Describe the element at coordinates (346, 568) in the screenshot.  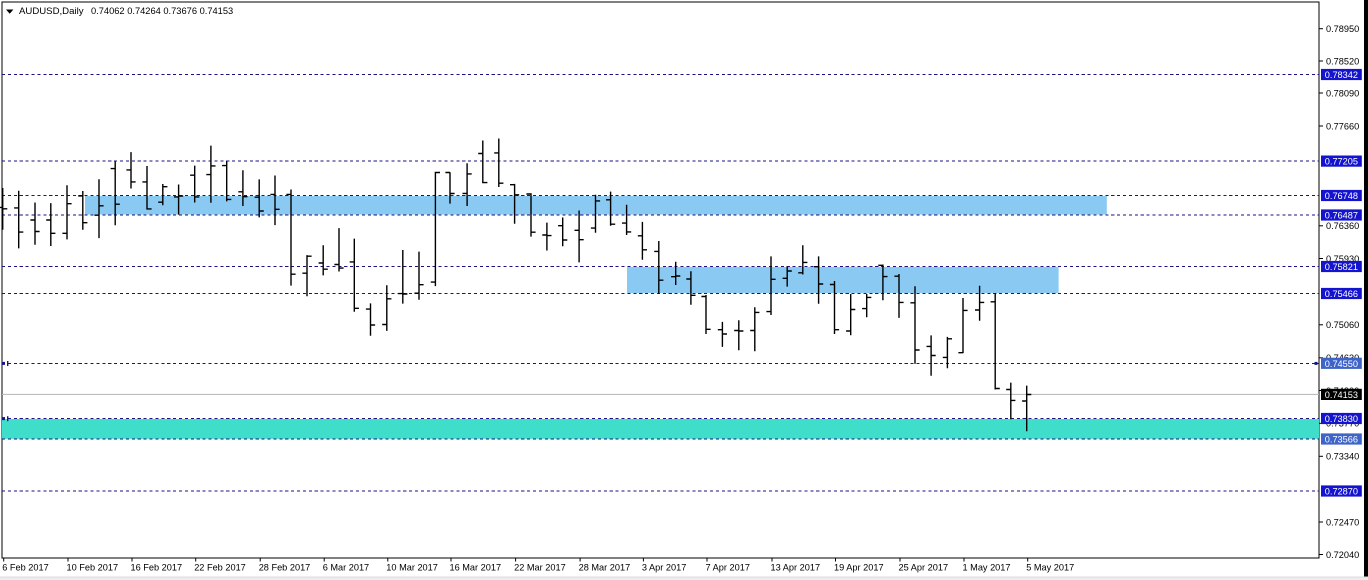
I see `svg-text: 6 Mar 2017` at that location.